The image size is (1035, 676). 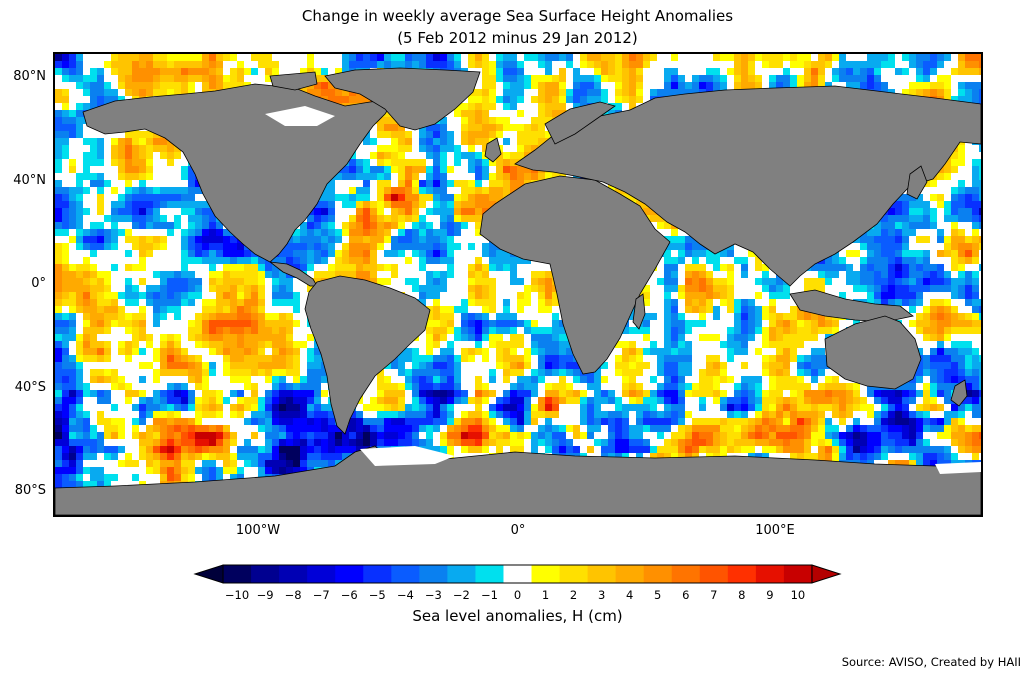 What do you see at coordinates (30, 387) in the screenshot?
I see `lat-label-40s: 40°S` at bounding box center [30, 387].